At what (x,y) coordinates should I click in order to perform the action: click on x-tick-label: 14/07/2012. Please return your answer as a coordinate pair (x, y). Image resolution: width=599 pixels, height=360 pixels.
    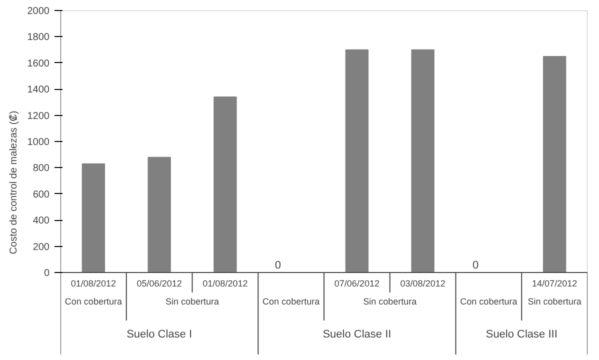
    Looking at the image, I should click on (555, 283).